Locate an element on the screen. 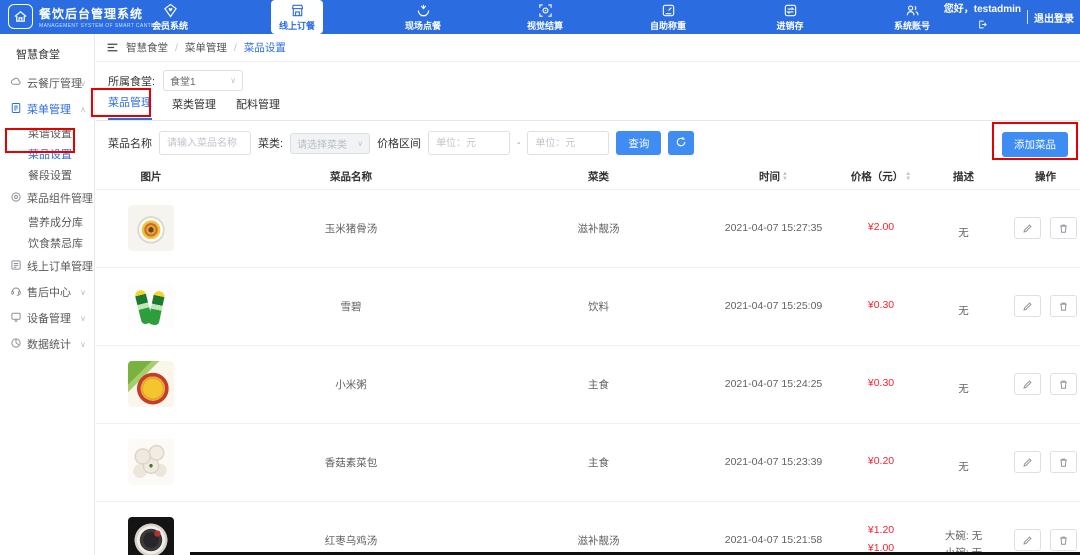 The width and height of the screenshot is (1080, 555). tab-dish-management: 菜品管理 is located at coordinates (130, 107).